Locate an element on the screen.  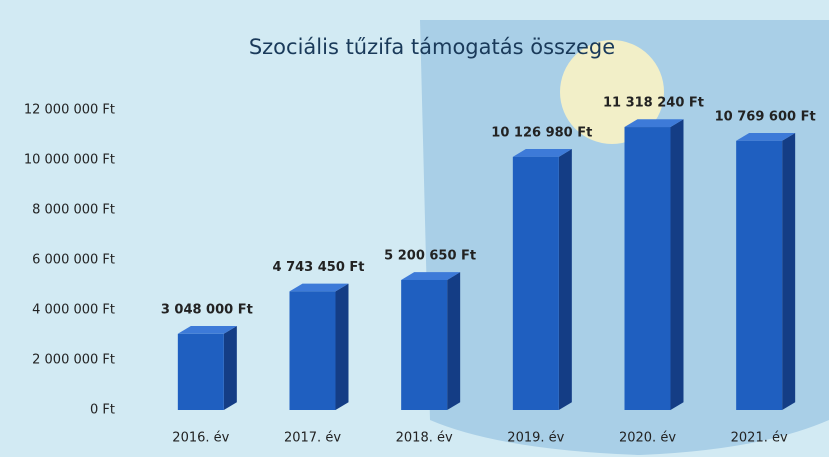
y-tick-label: 4 000 000 Ft is located at coordinates (73, 310).